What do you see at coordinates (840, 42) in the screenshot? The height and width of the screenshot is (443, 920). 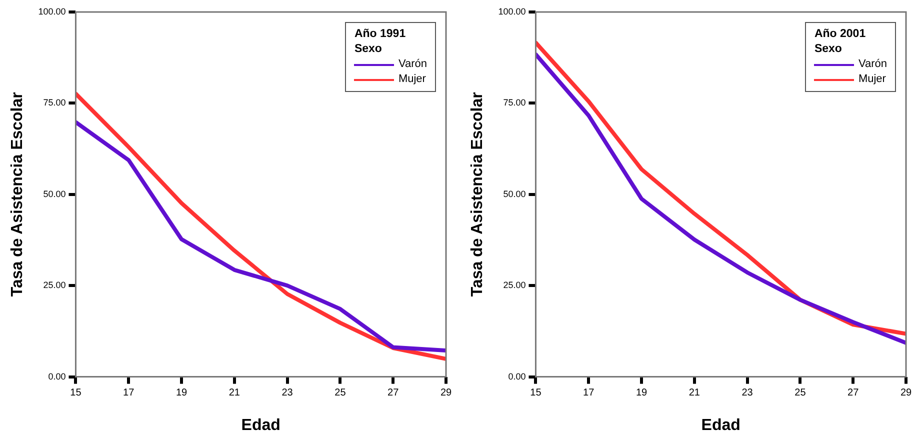 I see `legend-title: Año 2001 Sexo` at bounding box center [840, 42].